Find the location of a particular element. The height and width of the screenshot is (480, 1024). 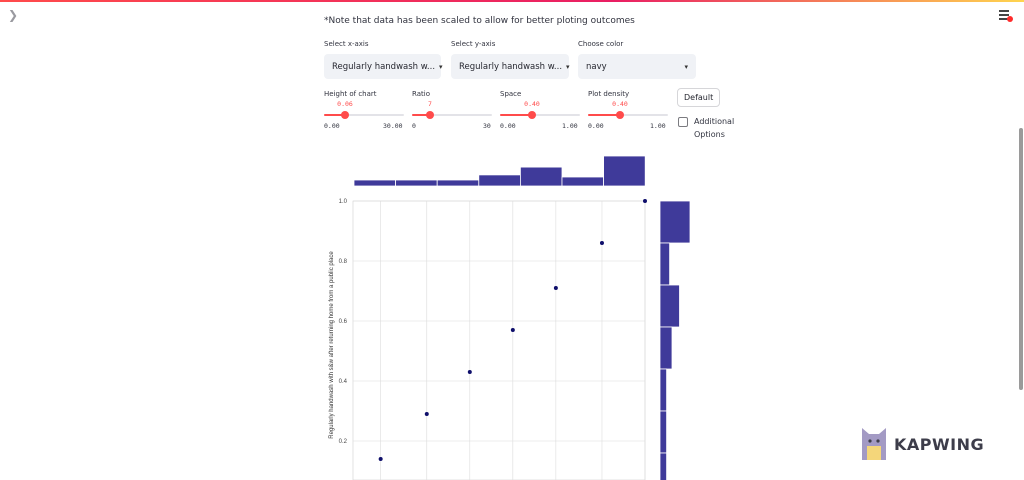

space-slider-fill is located at coordinates (516, 115).